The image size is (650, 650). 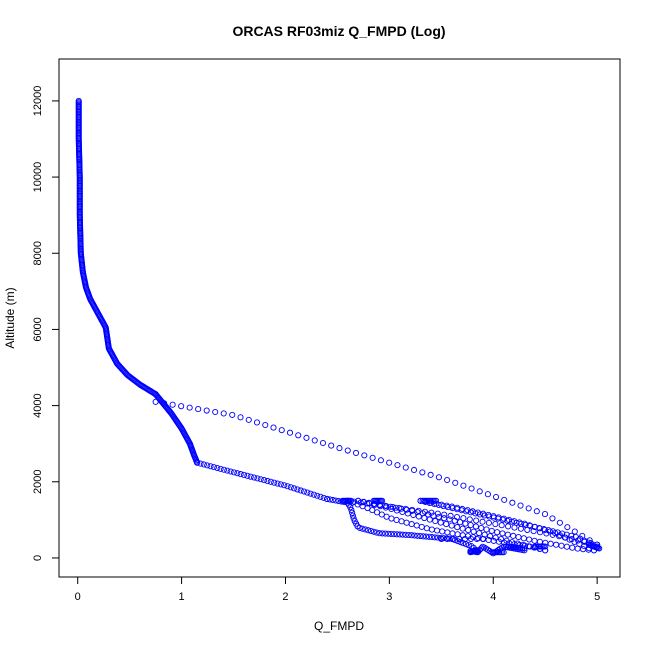 What do you see at coordinates (10, 317) in the screenshot?
I see `y-axis-label: Altitude (m)` at bounding box center [10, 317].